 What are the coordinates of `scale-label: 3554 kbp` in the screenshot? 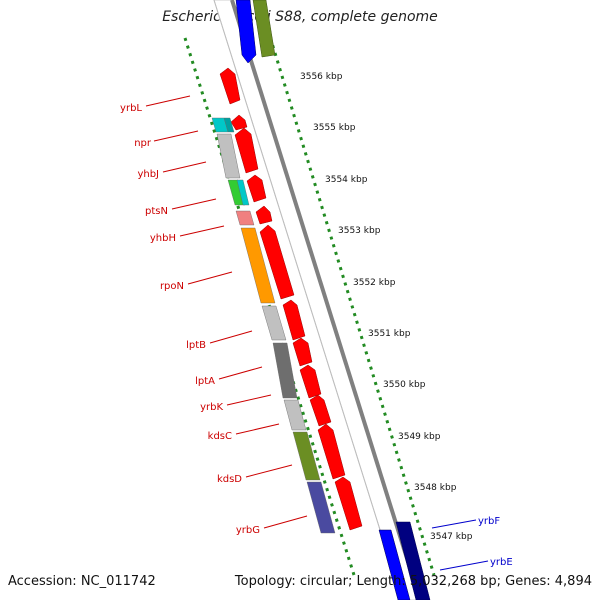 It's located at (346, 180).